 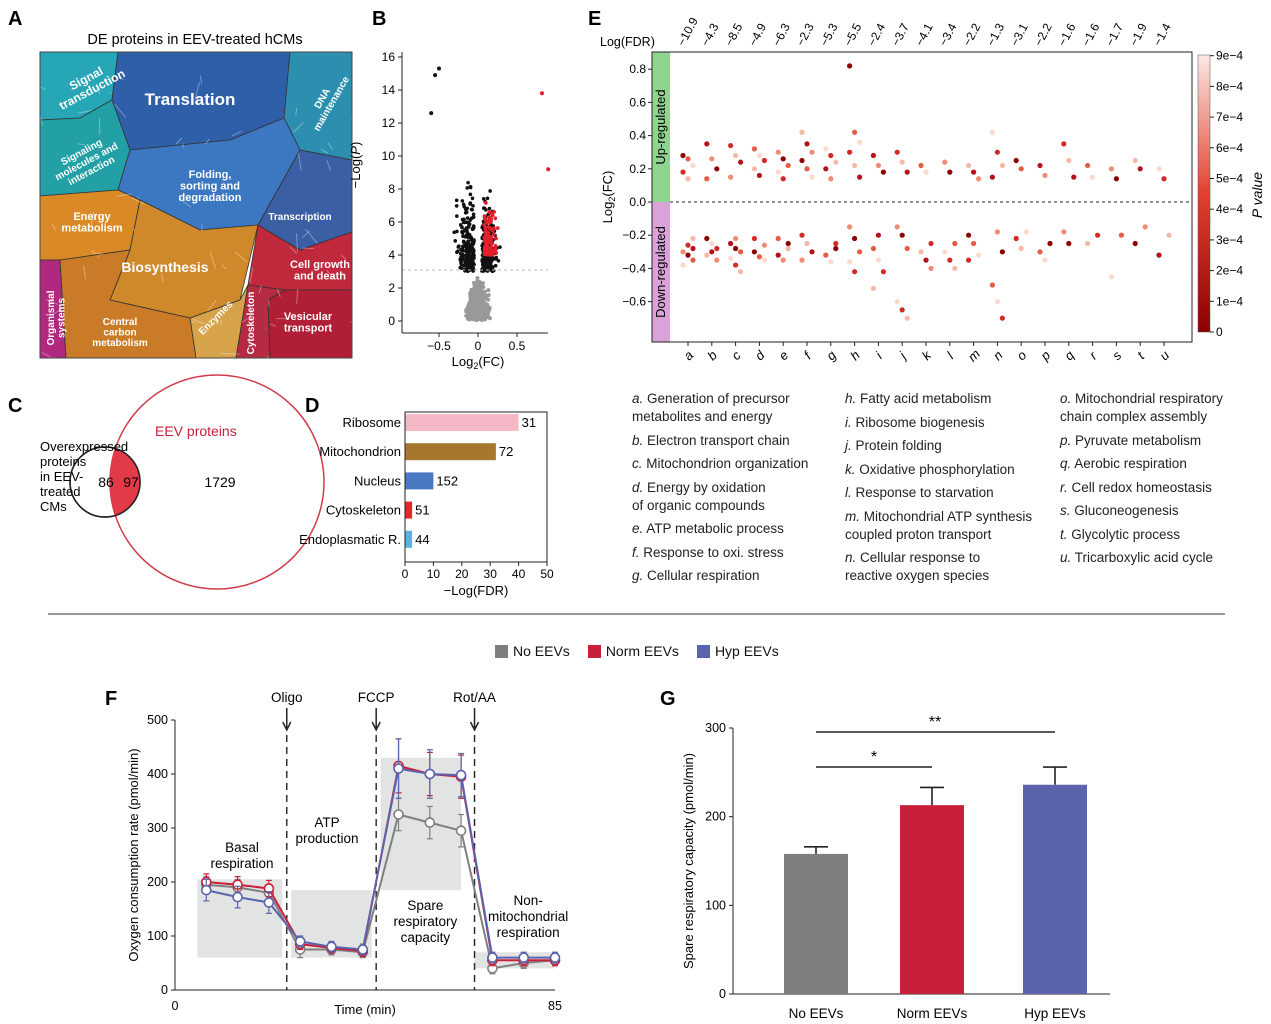 I want to click on colorbar-tick: 2e−4, so click(x=1229, y=271).